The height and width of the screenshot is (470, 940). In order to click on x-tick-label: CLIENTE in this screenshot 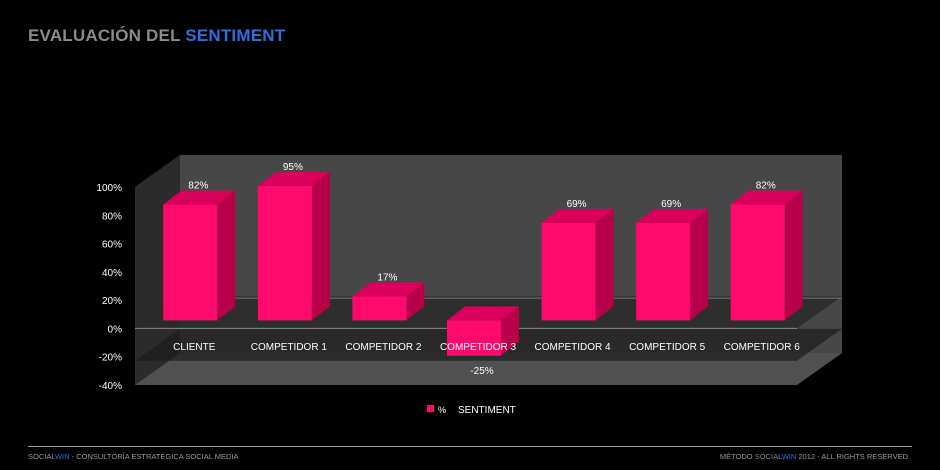, I will do `click(194, 347)`.